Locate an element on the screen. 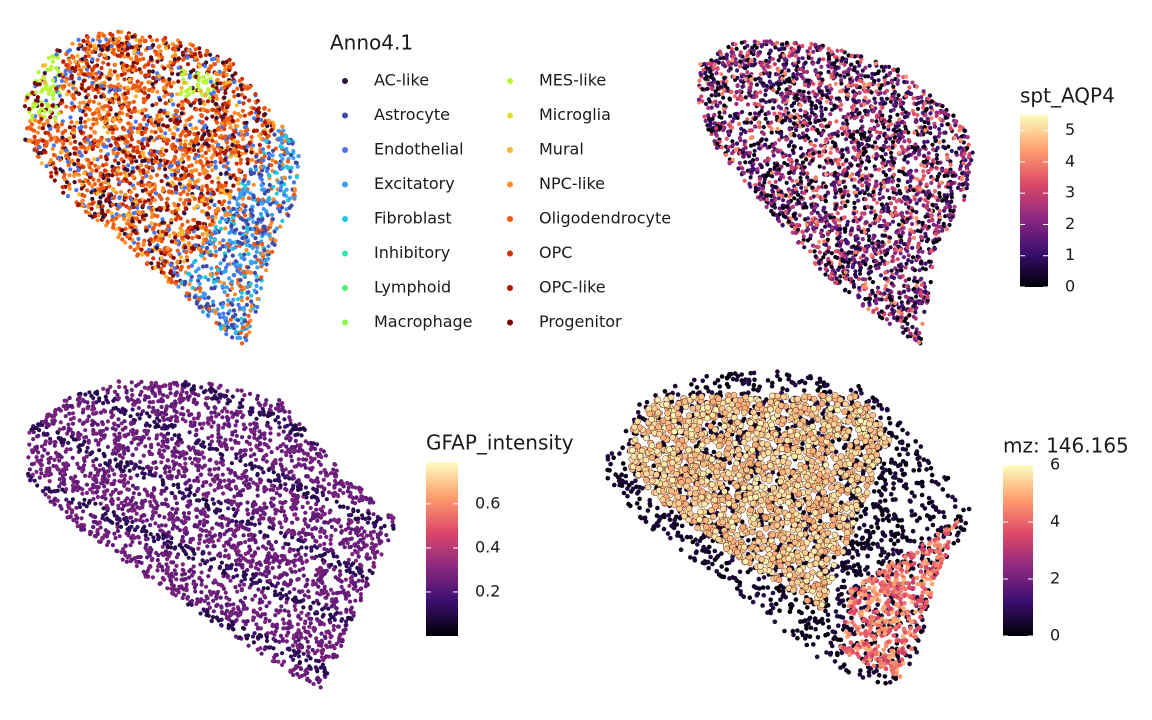 This screenshot has height=720, width=1152. legend-key is located at coordinates (510, 219).